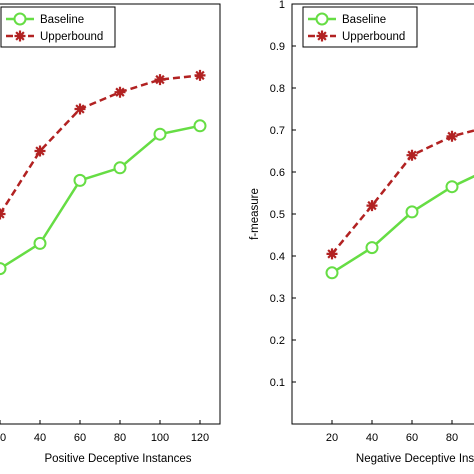  Describe the element at coordinates (332, 438) in the screenshot. I see `right-x-tick-label: 20` at that location.